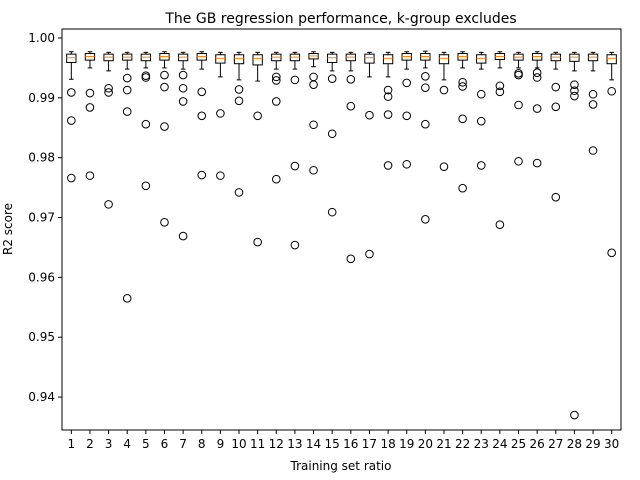 The width and height of the screenshot is (640, 480). What do you see at coordinates (165, 444) in the screenshot?
I see `x-tick-label: 6` at bounding box center [165, 444].